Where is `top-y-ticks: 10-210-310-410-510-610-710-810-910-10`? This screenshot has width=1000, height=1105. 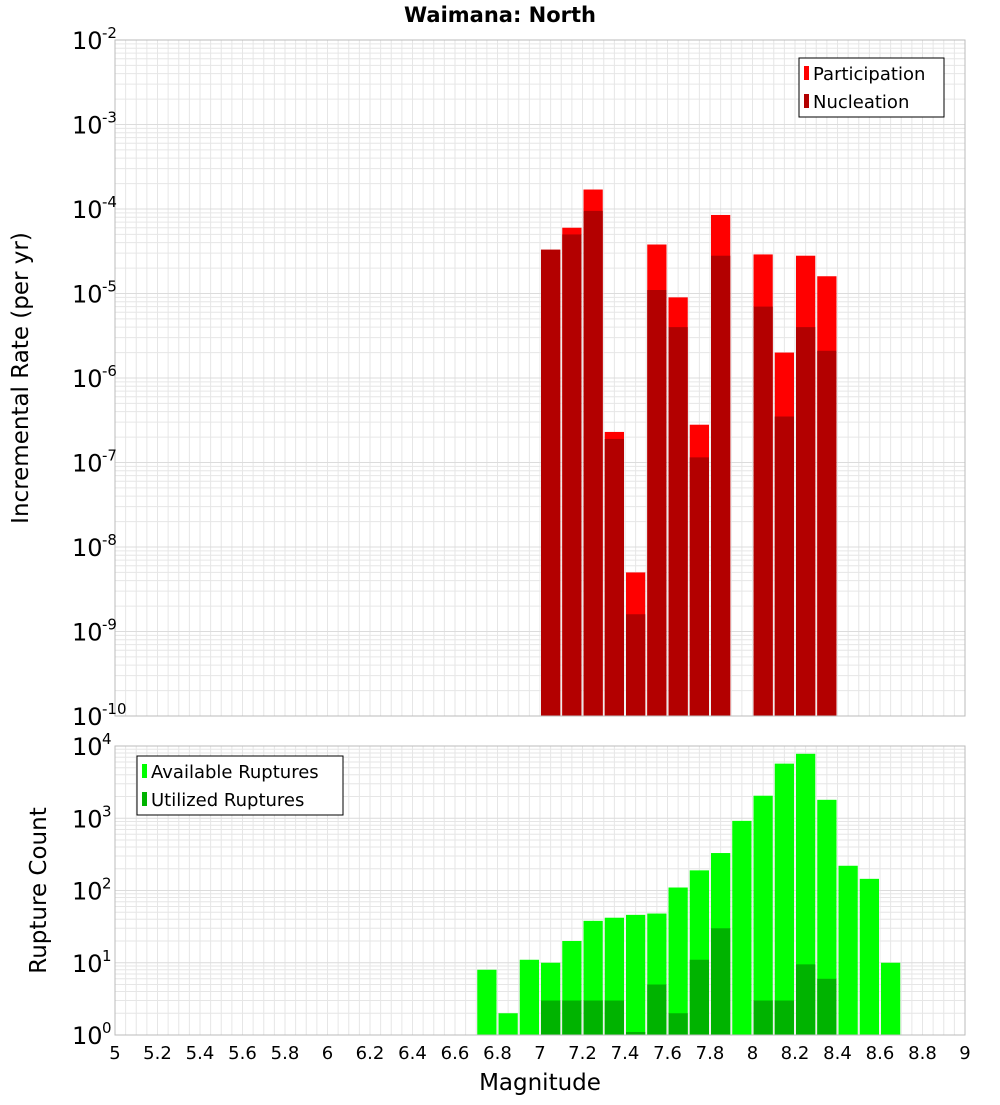 top-y-ticks: 10-210-310-410-510-610-710-810-910-10 is located at coordinates (99, 377).